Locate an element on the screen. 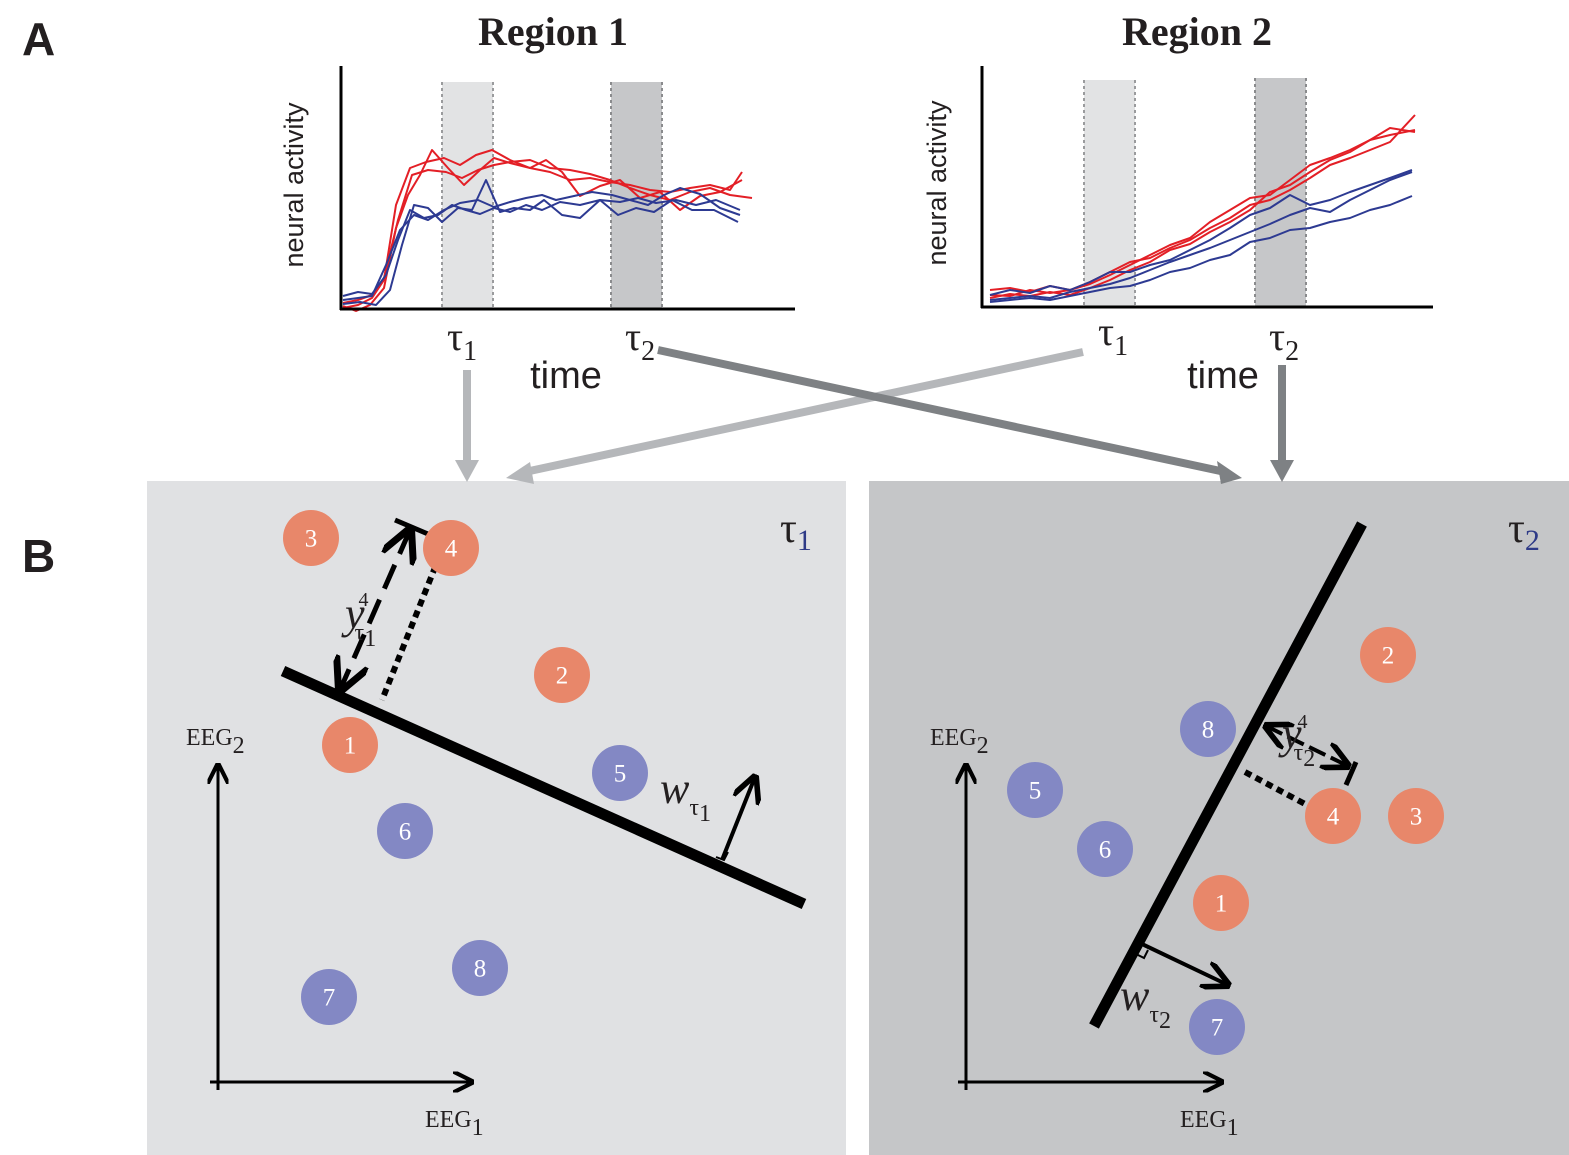 The width and height of the screenshot is (1569, 1155). connecting-arrows is located at coordinates (874, 415).